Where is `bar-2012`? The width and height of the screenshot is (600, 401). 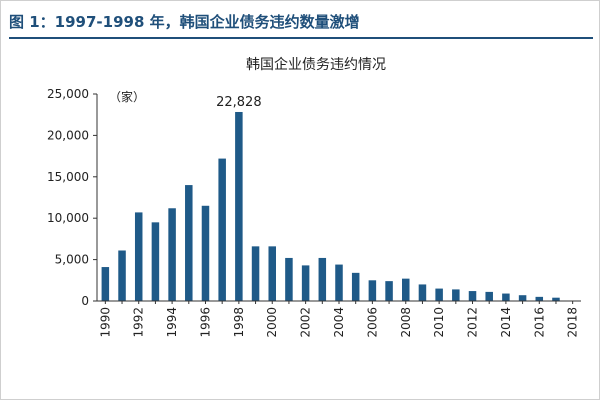
bar-2012 is located at coordinates (472, 296).